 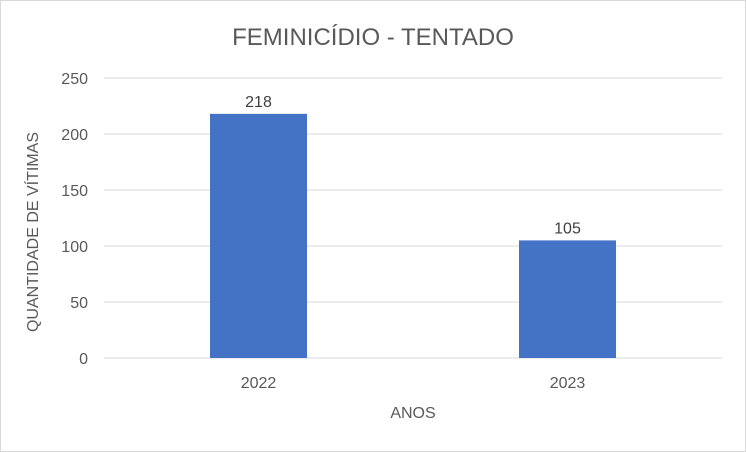 I want to click on y-tick-label: 100, so click(x=74, y=247).